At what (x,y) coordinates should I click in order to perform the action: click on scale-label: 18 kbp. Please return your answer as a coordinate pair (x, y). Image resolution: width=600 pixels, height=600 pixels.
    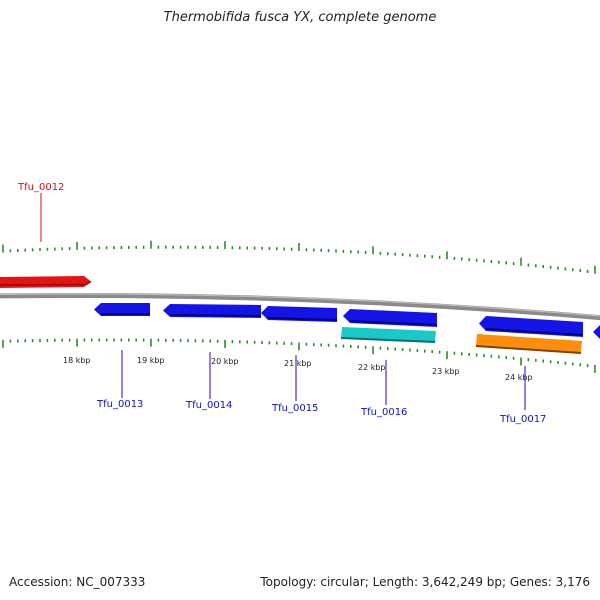
    Looking at the image, I should click on (77, 360).